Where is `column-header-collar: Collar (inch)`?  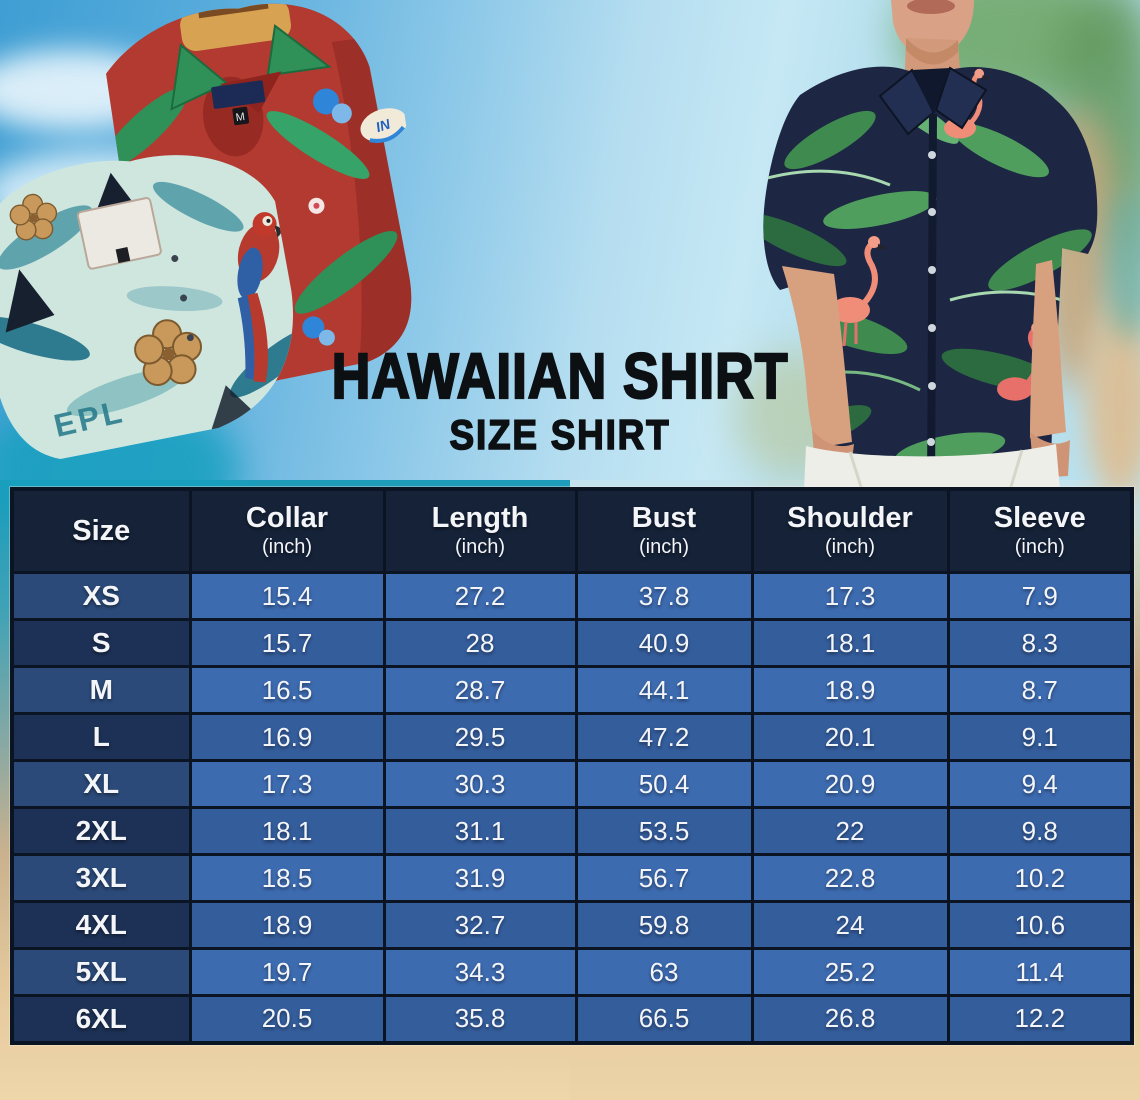
column-header-collar: Collar (inch) is located at coordinates (287, 530).